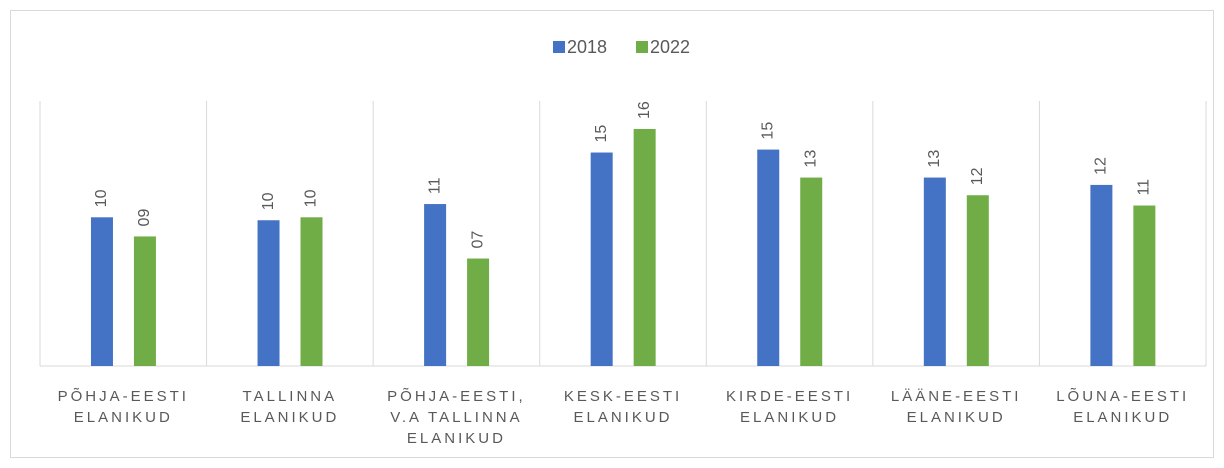 Image resolution: width=1224 pixels, height=468 pixels. Describe the element at coordinates (1123, 407) in the screenshot. I see `x-tick-label: LÕUNA-EESTI ELANIKUD` at that location.